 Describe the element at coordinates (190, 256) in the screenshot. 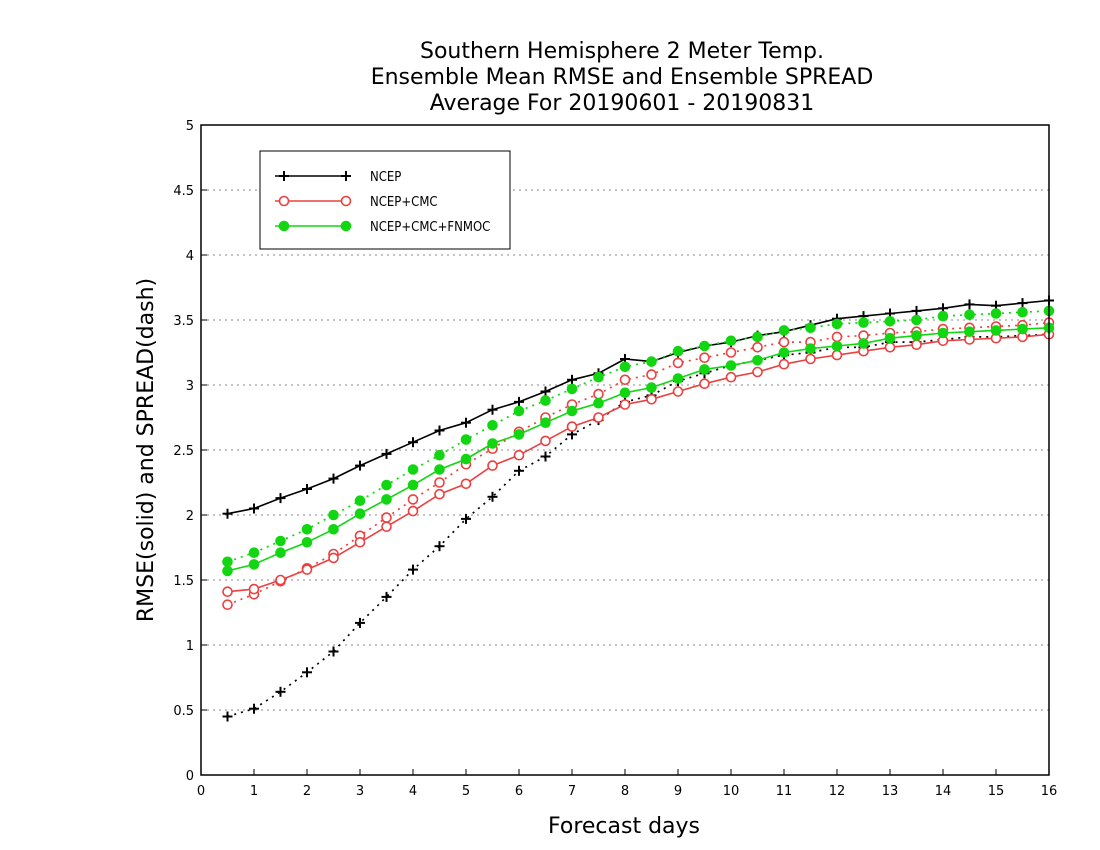

I see `y-tick-label: 4` at that location.